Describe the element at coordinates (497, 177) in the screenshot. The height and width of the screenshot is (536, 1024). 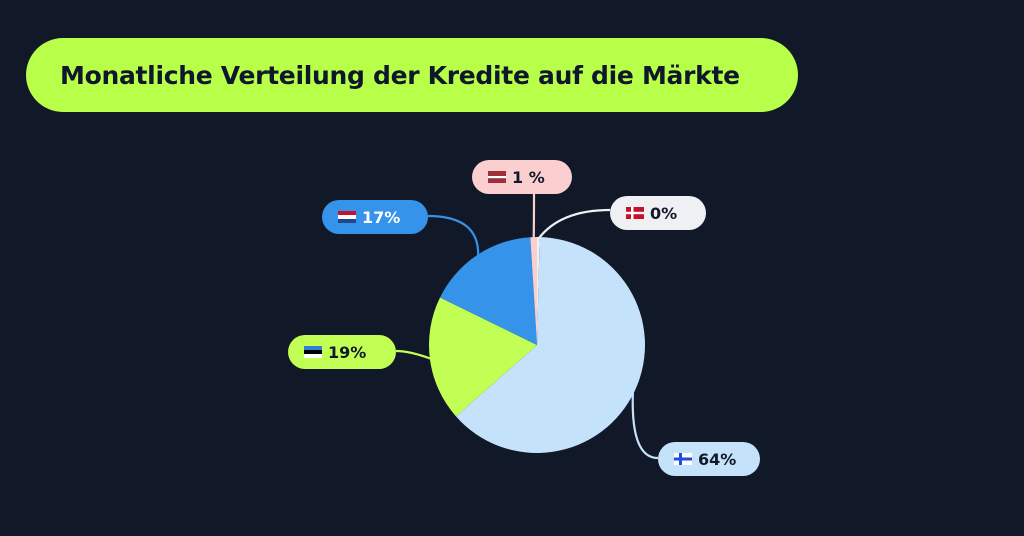
I see `lv-flag-icon` at that location.